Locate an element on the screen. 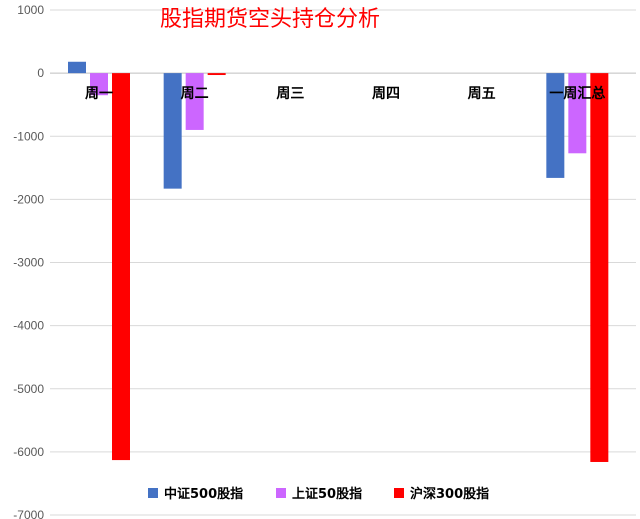 The height and width of the screenshot is (519, 640). legend: 中证500股指 上证50股指 沪深300股指 is located at coordinates (318, 494).